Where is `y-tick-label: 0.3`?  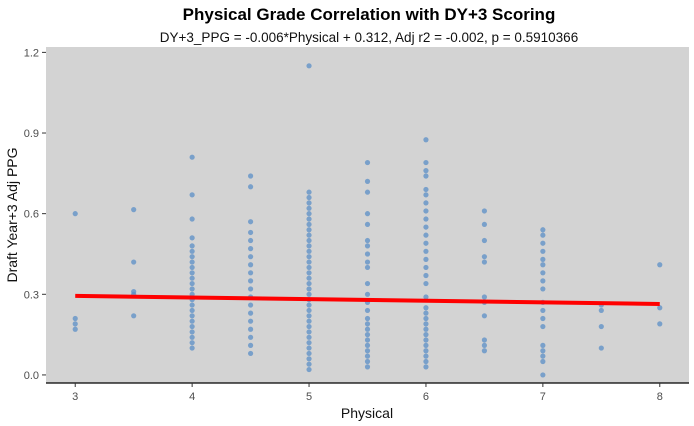
y-tick-label: 0.3 is located at coordinates (31, 295).